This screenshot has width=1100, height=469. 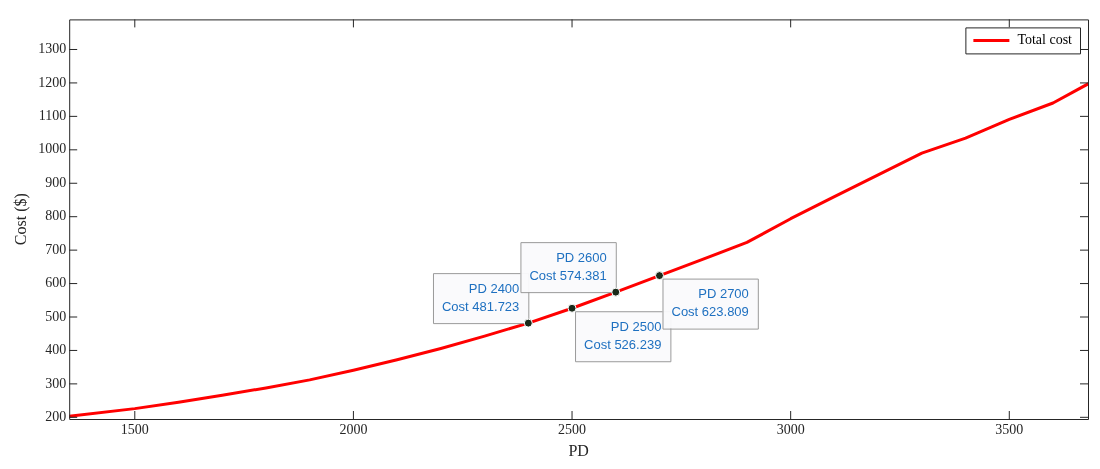 I want to click on annotation: PD 2700 Cost 623.809, so click(x=710, y=303).